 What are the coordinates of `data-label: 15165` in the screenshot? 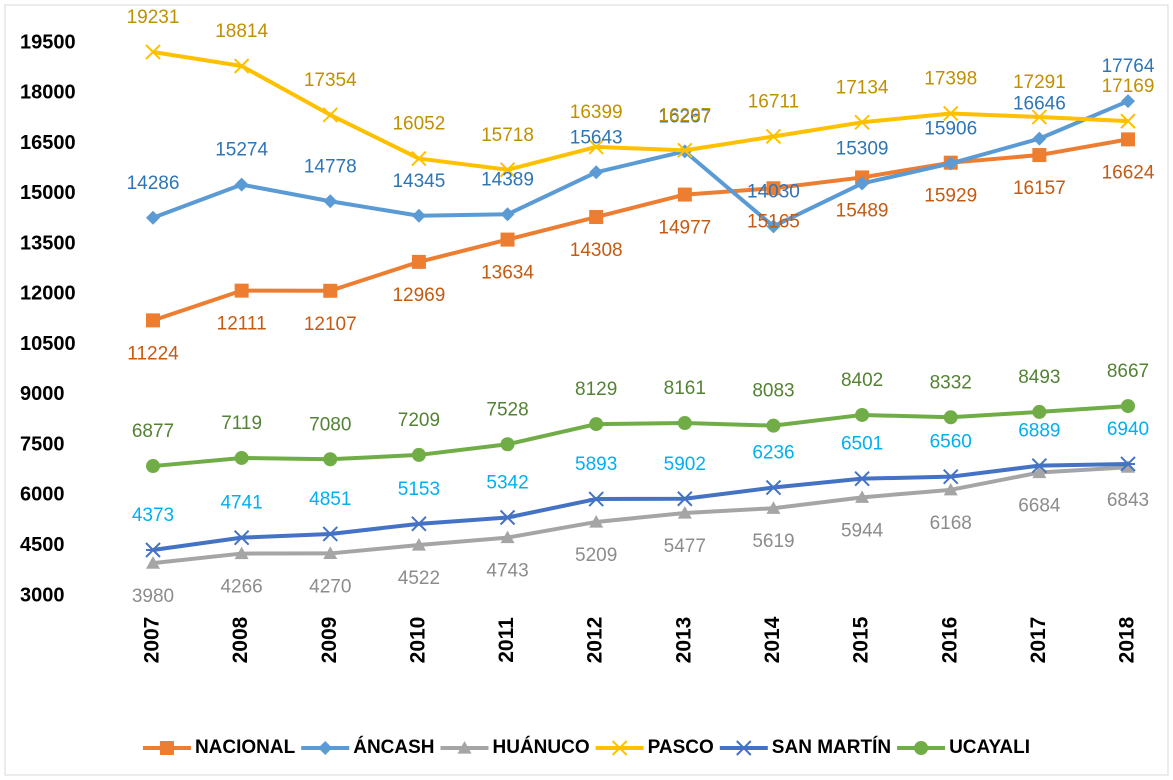 It's located at (773, 221).